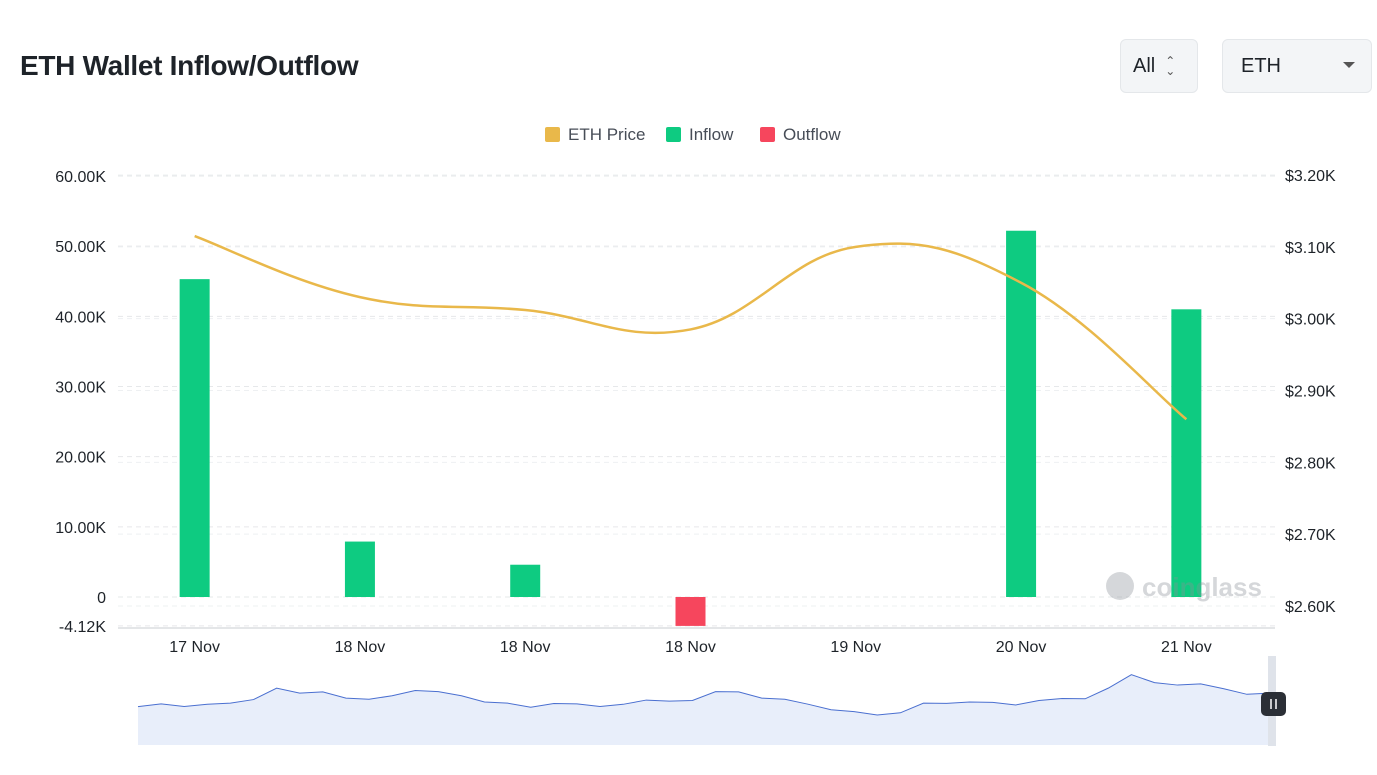 This screenshot has height=775, width=1377. Describe the element at coordinates (690, 611) in the screenshot. I see `outflow-bar` at that location.